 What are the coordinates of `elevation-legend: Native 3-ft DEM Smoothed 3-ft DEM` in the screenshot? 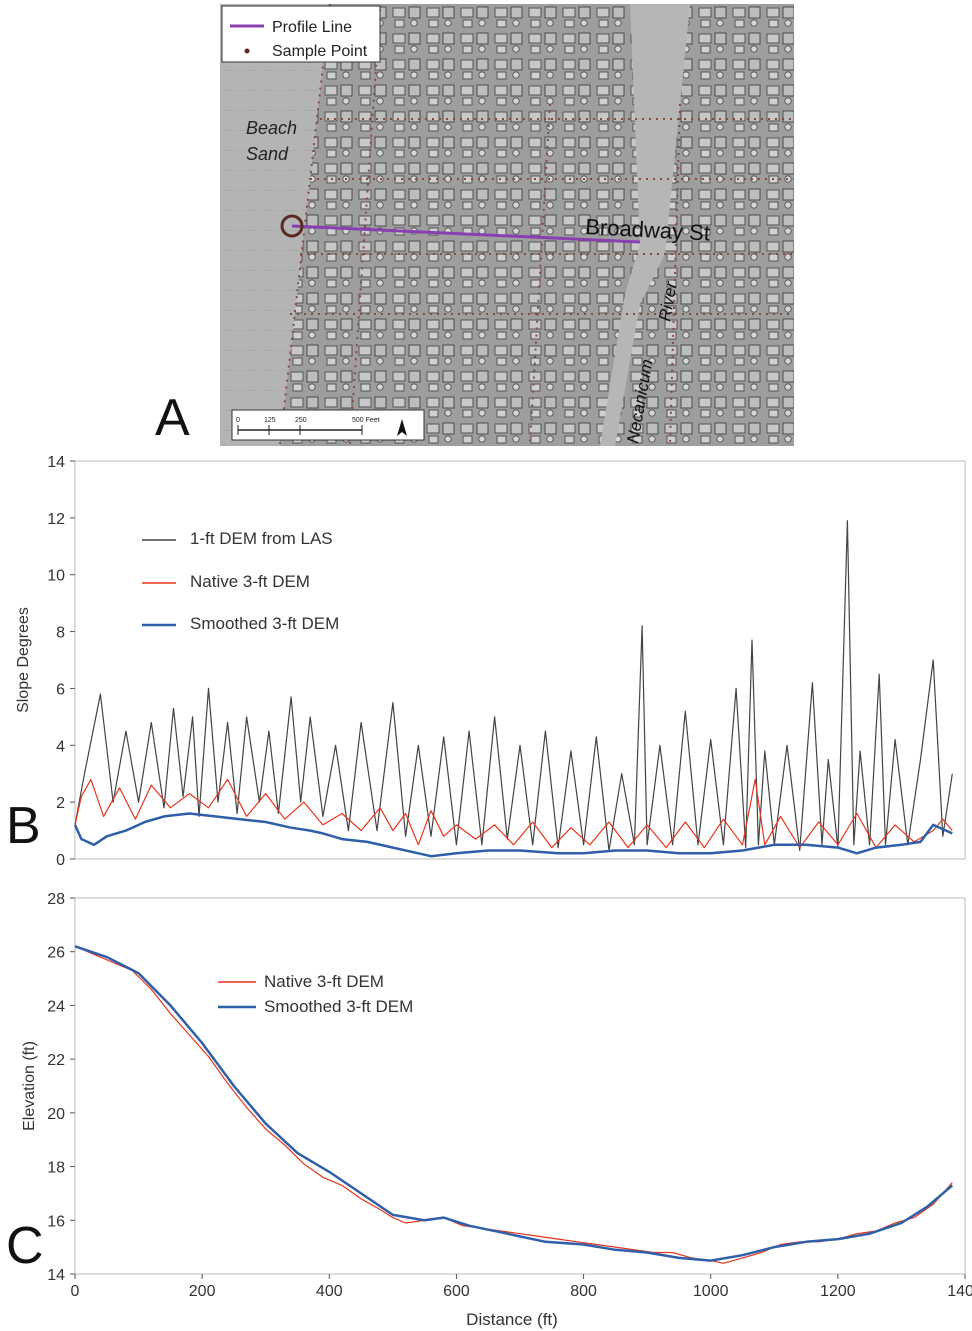 It's located at (315, 994).